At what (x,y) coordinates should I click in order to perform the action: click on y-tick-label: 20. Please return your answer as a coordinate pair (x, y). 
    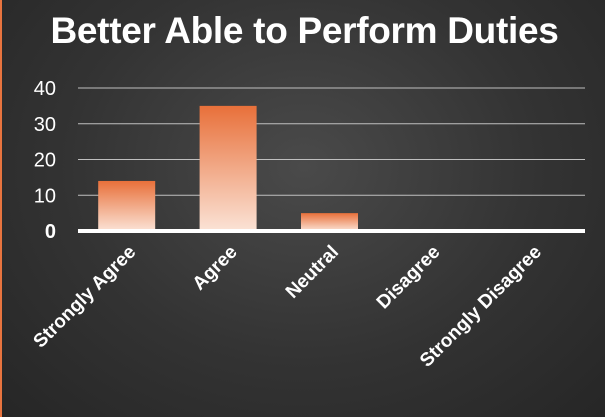
    Looking at the image, I should click on (45, 161).